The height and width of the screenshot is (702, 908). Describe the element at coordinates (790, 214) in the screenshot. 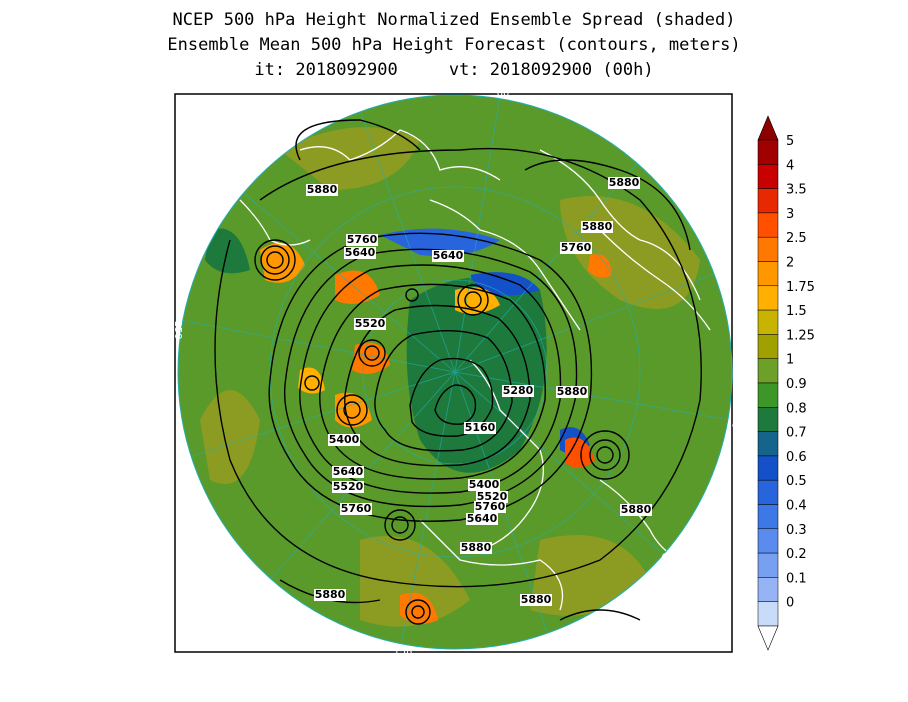

I see `colorbar-label: 3` at that location.